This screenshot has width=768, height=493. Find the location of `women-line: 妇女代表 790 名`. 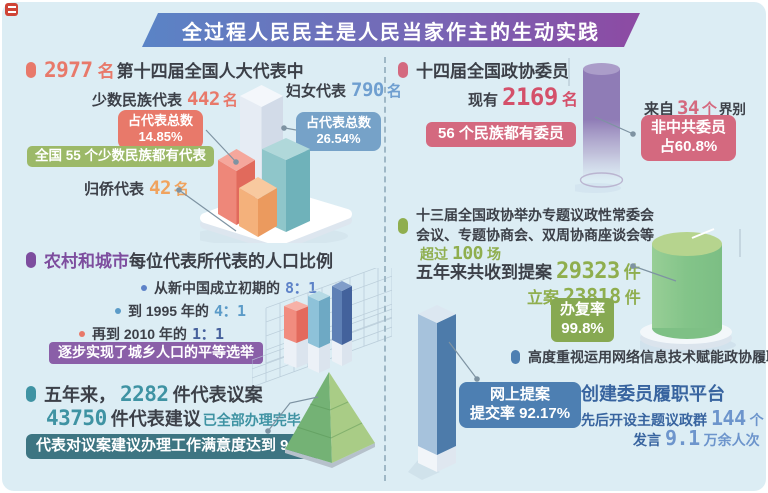

women-line: 妇女代表 790 名 is located at coordinates (344, 90).